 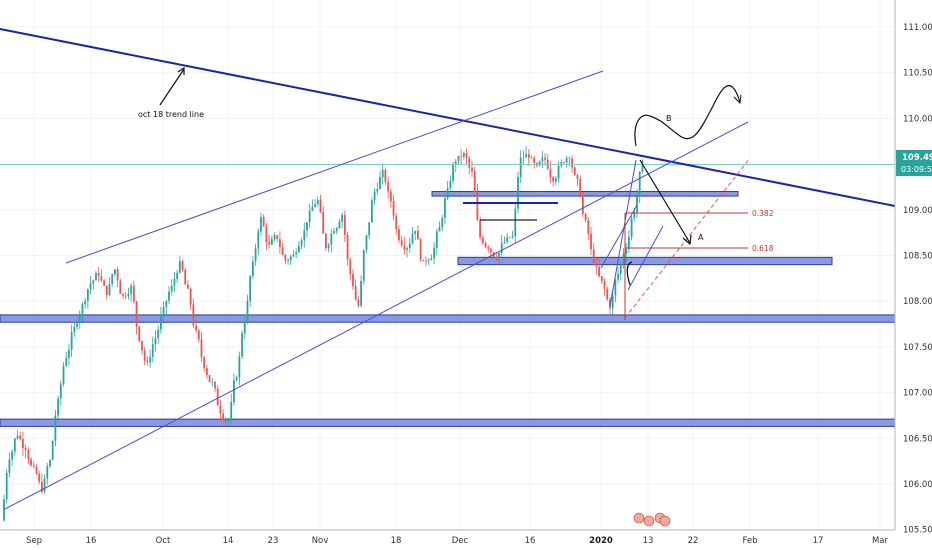 I want to click on x-tick-label: 18, so click(x=396, y=541).